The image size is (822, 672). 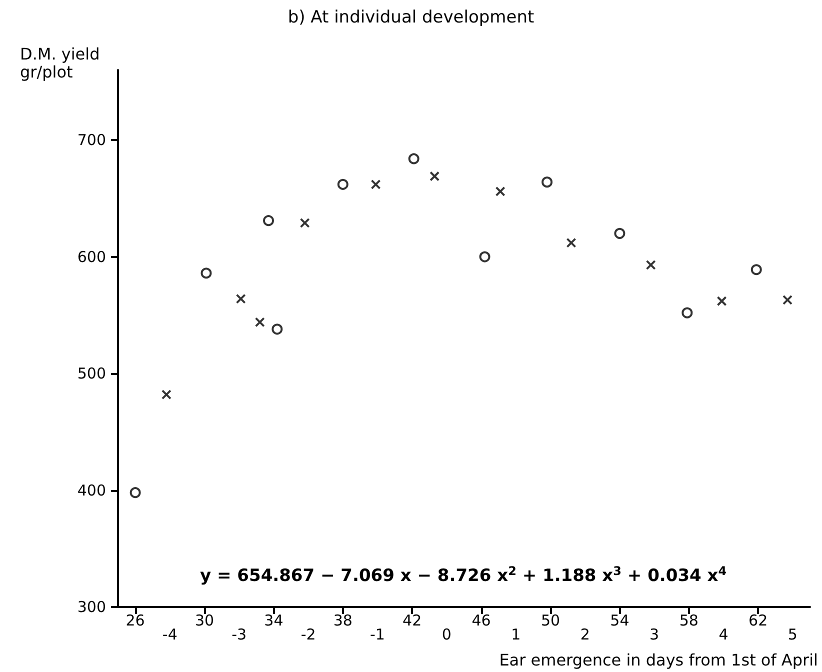 What do you see at coordinates (91, 490) in the screenshot?
I see `y-tick-label: 400` at bounding box center [91, 490].